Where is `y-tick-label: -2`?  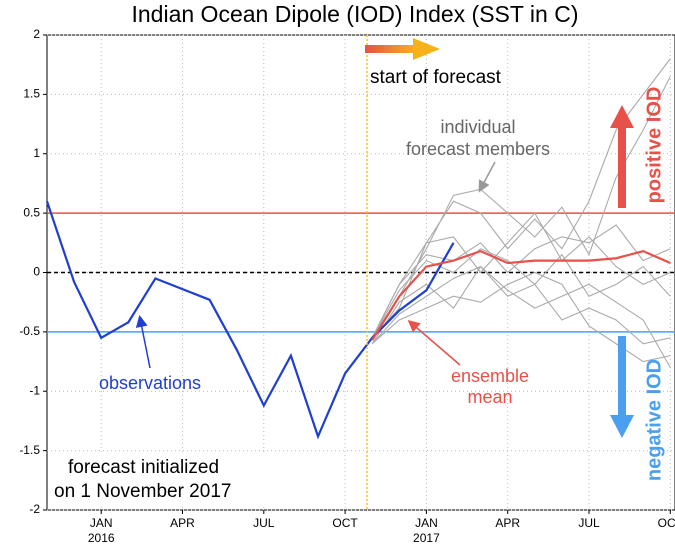
y-tick-label: -2 is located at coordinates (34, 509).